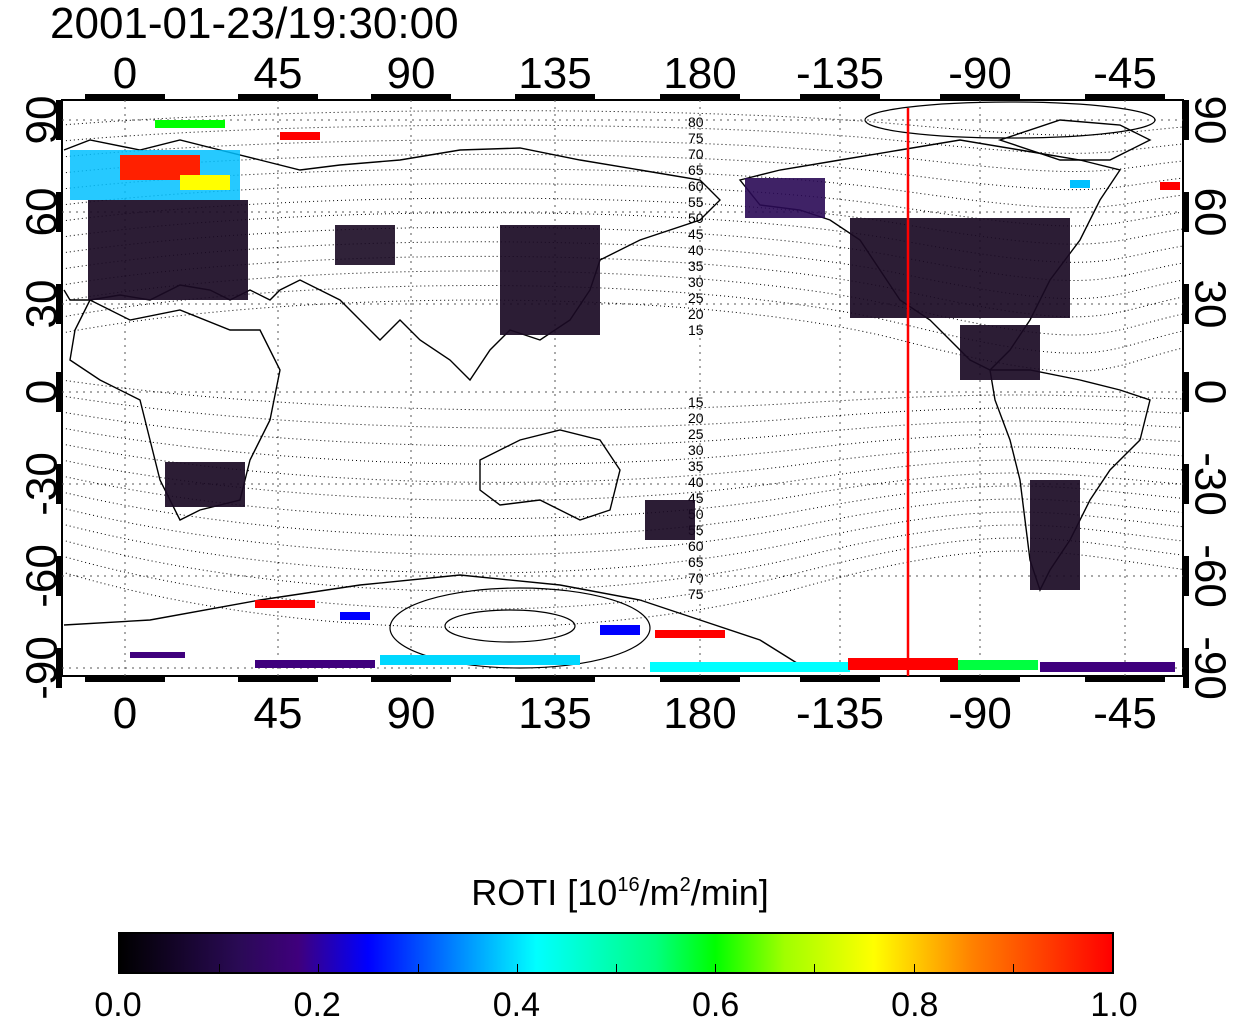 This screenshot has height=1025, width=1240. I want to click on colorbar-title-square: 2, so click(685, 885).